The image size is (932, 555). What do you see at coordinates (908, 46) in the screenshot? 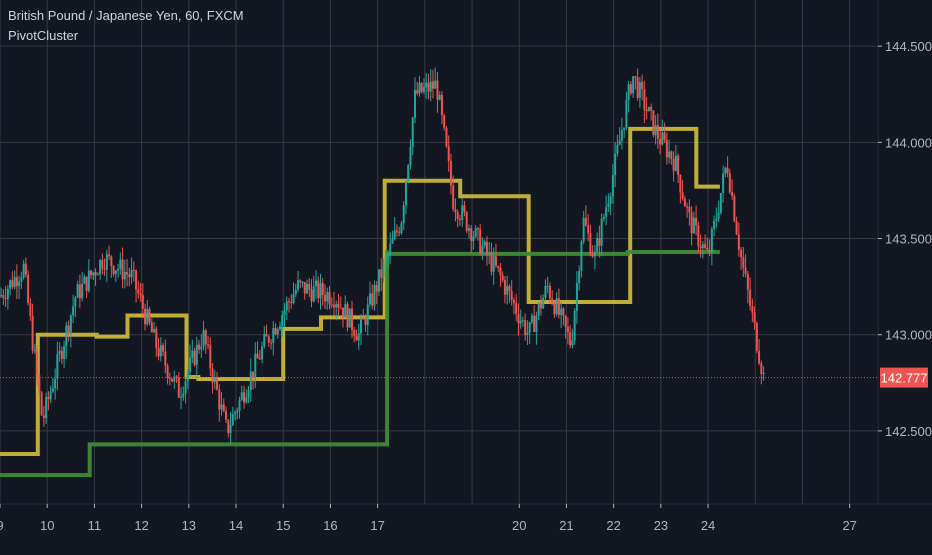
I see `y-tick-label: 144.500` at bounding box center [908, 46].